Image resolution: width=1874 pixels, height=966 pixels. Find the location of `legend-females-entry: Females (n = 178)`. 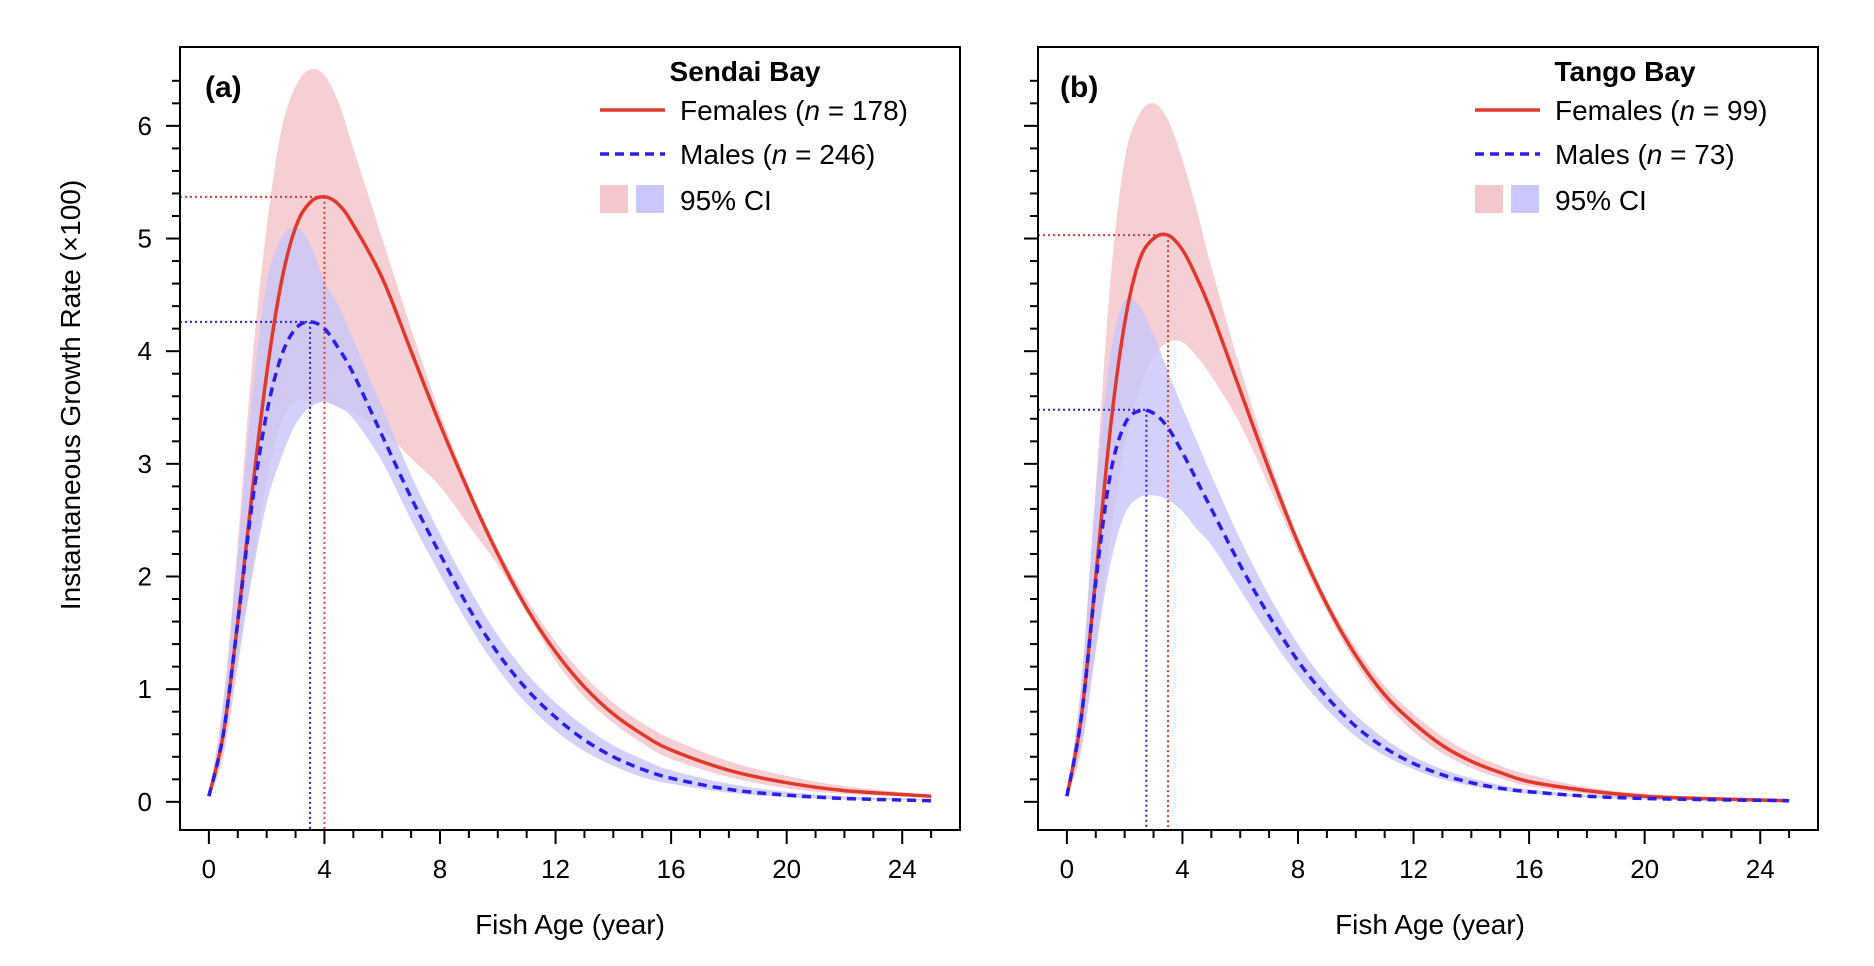

legend-females-entry: Females (n = 178) is located at coordinates (794, 110).